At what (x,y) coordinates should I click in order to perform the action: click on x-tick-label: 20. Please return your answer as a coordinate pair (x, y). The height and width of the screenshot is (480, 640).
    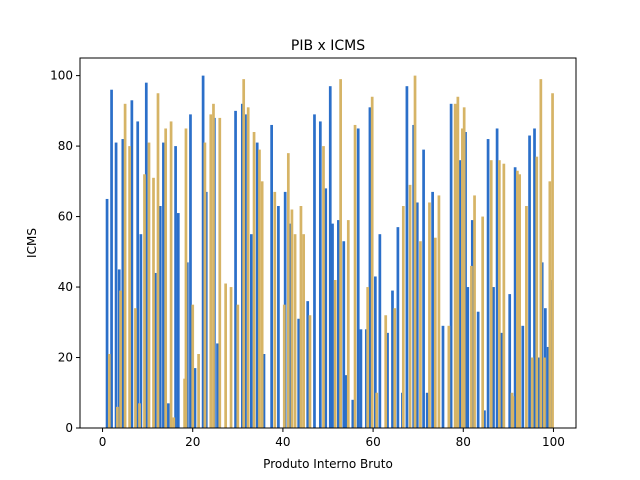
    Looking at the image, I should click on (192, 442).